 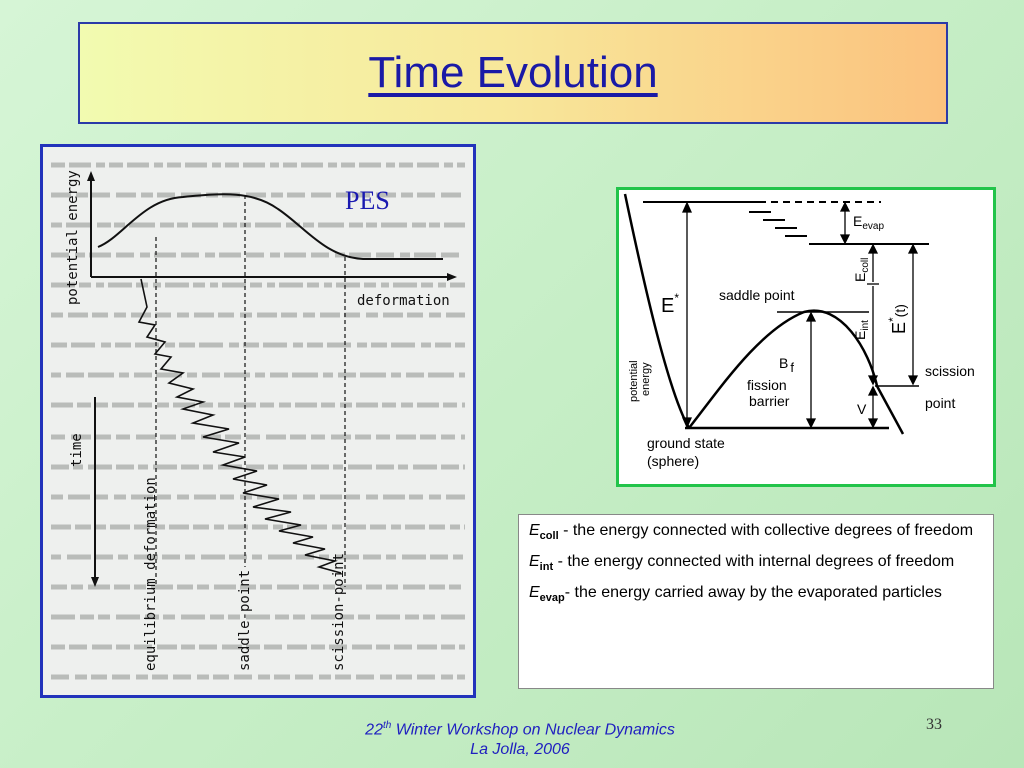 I want to click on time-axis-label: time, so click(x=77, y=450).